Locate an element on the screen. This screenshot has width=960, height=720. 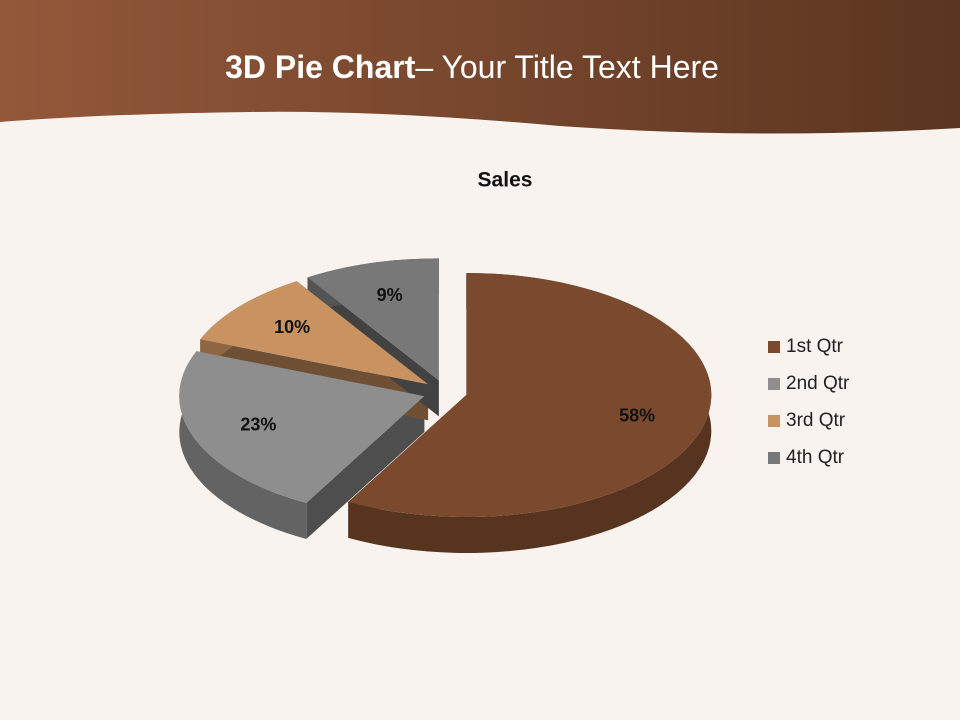
slide-title: 3D Pie Chart– Your Title Text Here is located at coordinates (472, 67).